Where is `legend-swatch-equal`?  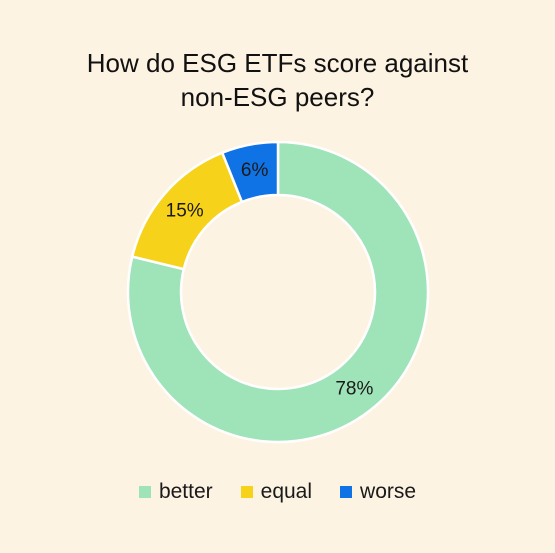 legend-swatch-equal is located at coordinates (246, 492).